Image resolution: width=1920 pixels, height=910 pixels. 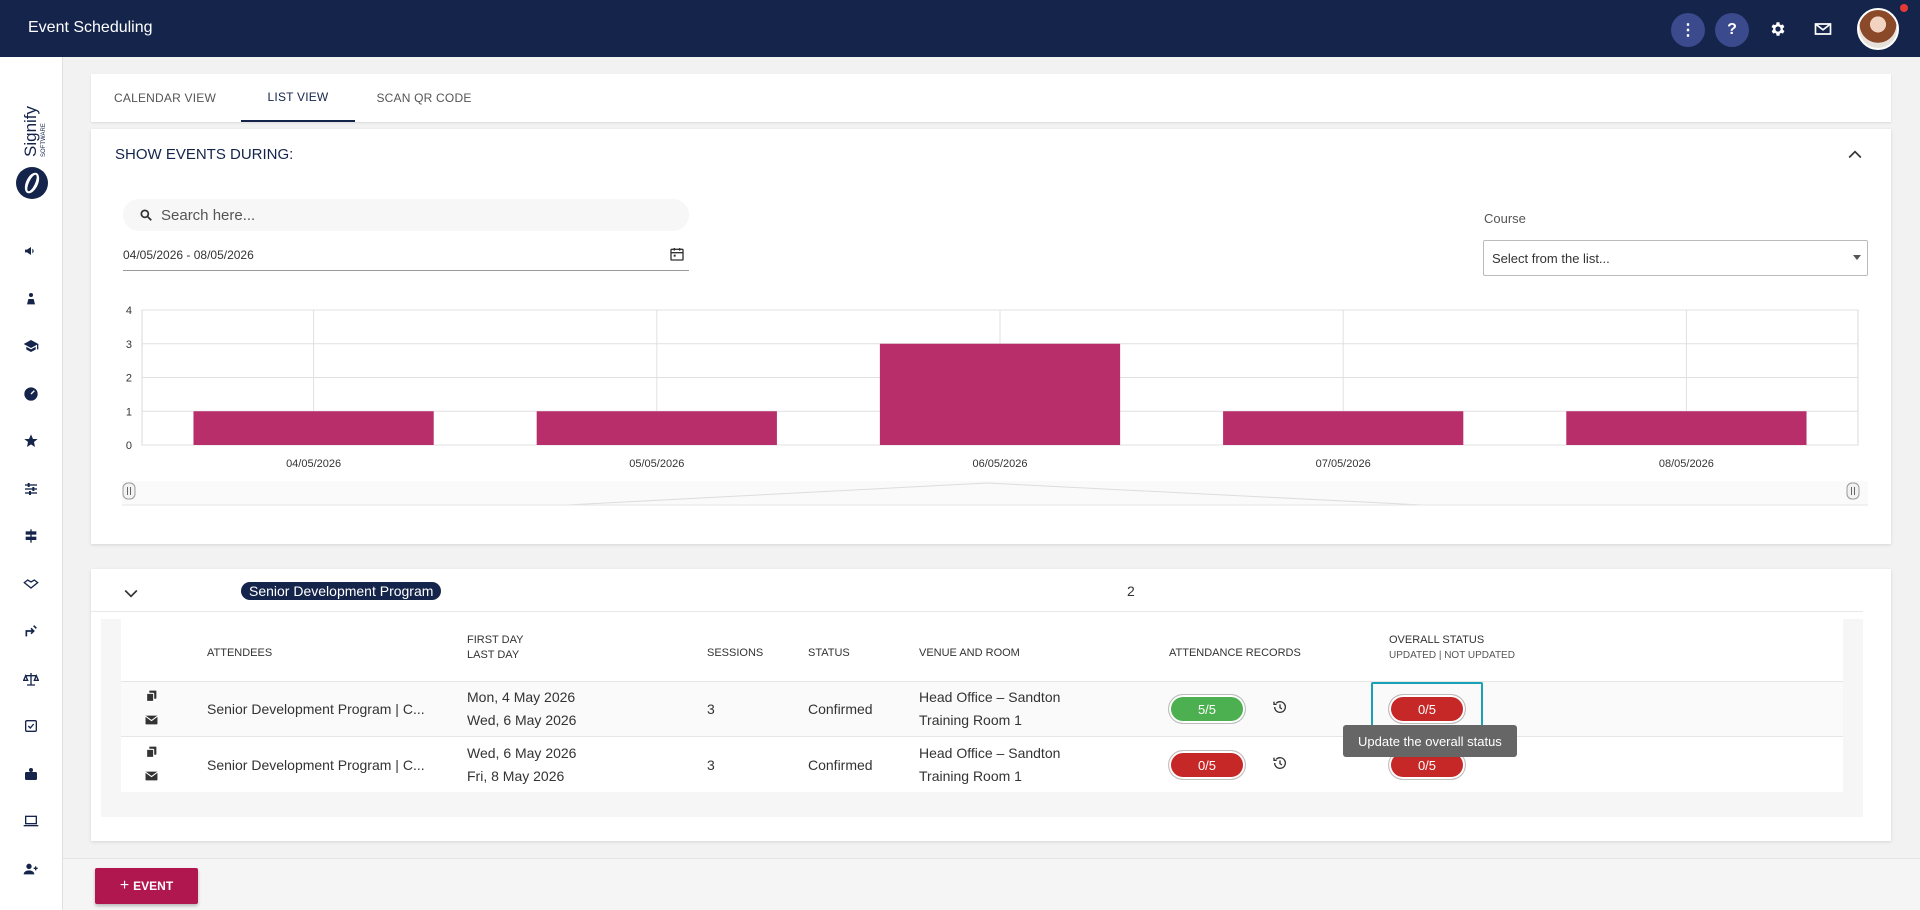 What do you see at coordinates (678, 255) in the screenshot?
I see `calendar-icon` at bounding box center [678, 255].